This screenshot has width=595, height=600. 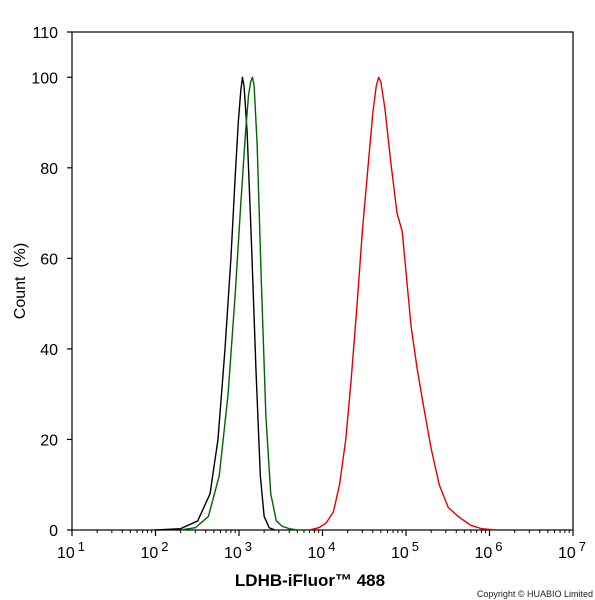 I want to click on y-axis-title: Count (%), so click(x=20, y=281).